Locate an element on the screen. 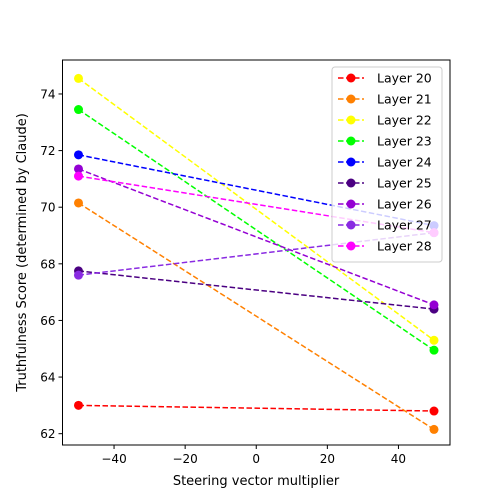  legend-label: Layer 25 is located at coordinates (404, 183).